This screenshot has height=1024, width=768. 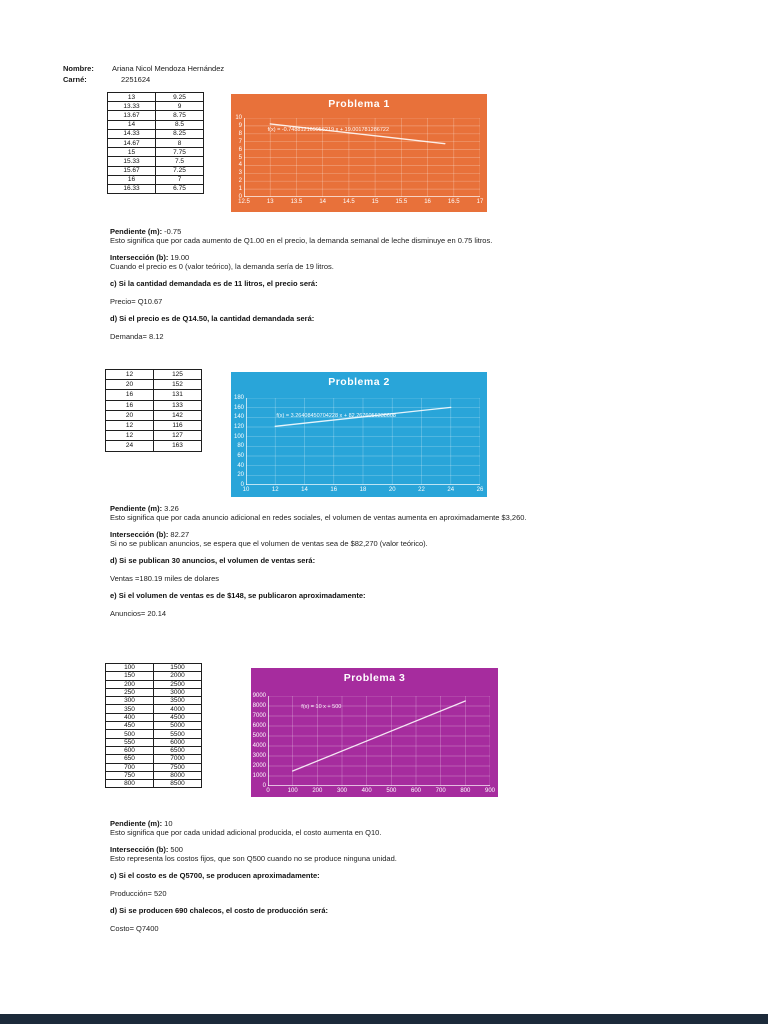 I want to click on table-cell: 13, so click(x=131, y=97).